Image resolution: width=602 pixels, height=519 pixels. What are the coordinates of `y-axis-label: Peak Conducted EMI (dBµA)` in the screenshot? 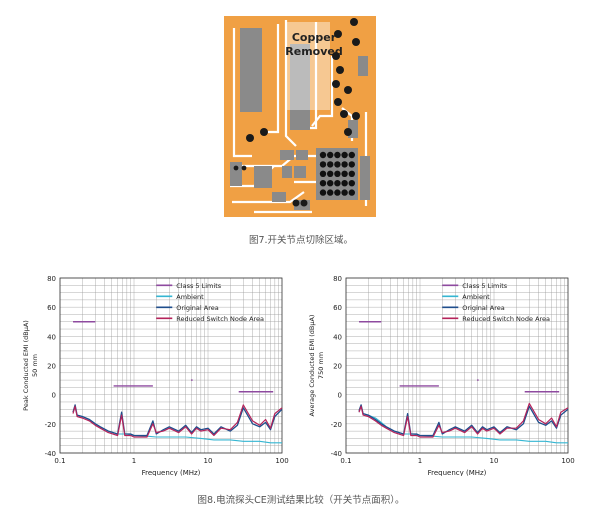 It's located at (26, 365).